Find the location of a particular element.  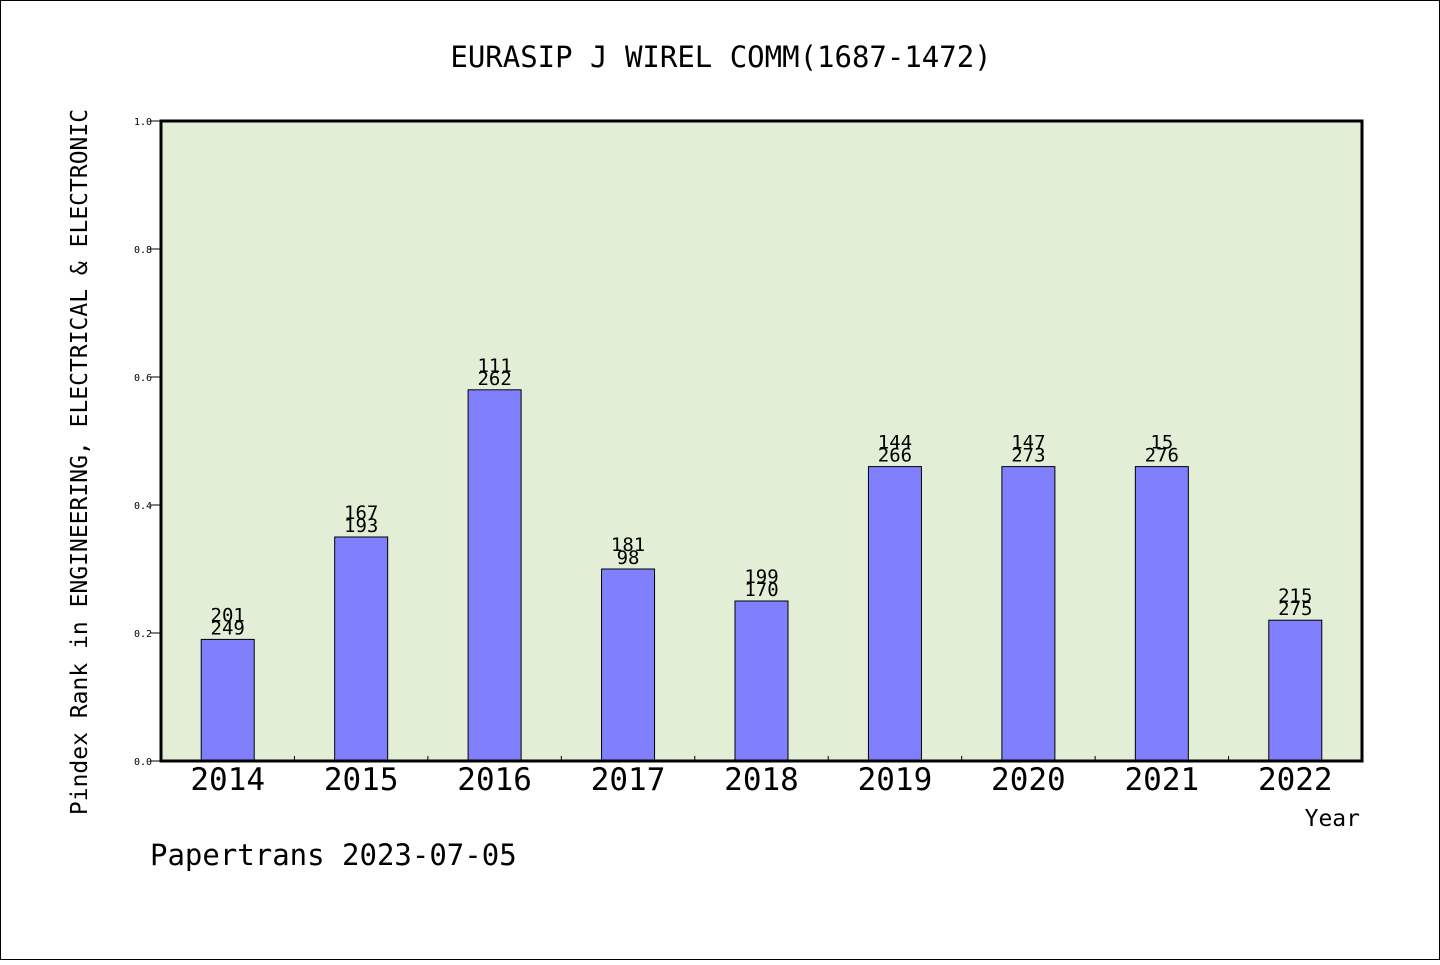

x-tick-label: 2014 is located at coordinates (227, 780).